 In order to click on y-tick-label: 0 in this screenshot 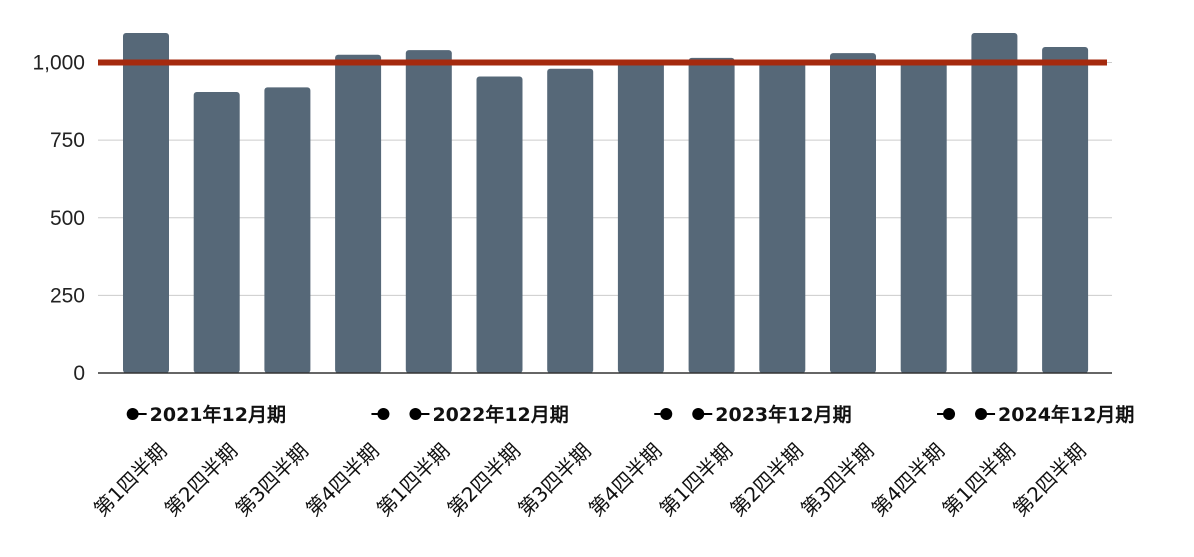, I will do `click(79, 373)`.